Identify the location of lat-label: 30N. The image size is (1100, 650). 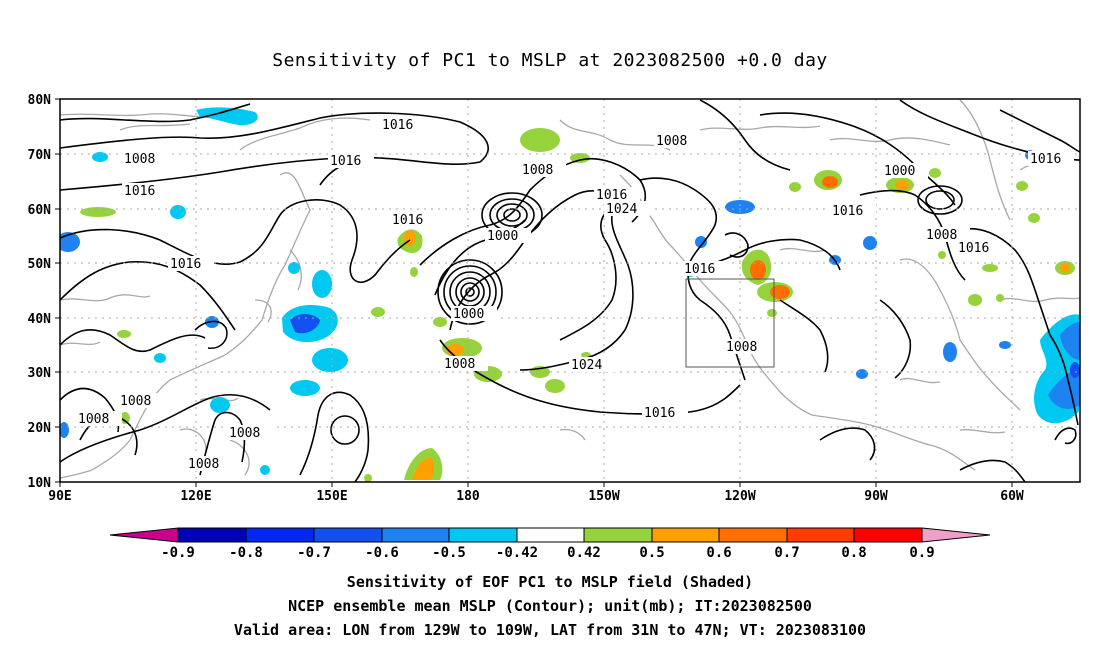
(40, 373).